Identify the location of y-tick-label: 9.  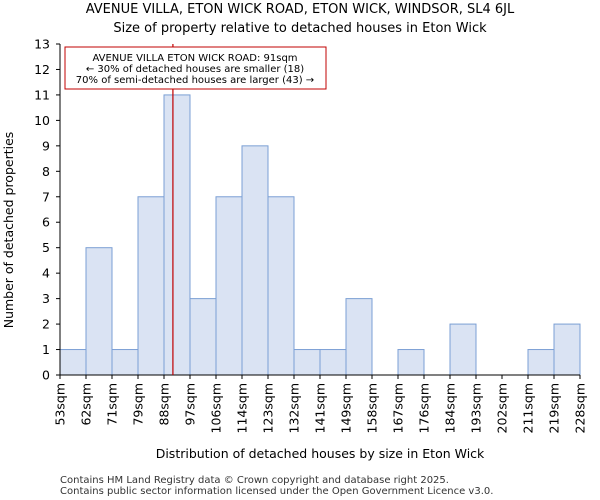
(46, 145).